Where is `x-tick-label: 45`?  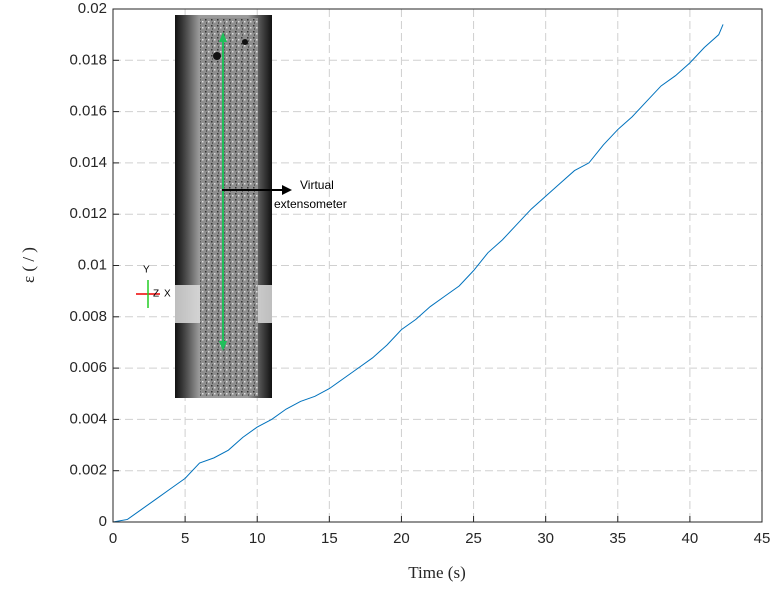
x-tick-label: 45 is located at coordinates (762, 538).